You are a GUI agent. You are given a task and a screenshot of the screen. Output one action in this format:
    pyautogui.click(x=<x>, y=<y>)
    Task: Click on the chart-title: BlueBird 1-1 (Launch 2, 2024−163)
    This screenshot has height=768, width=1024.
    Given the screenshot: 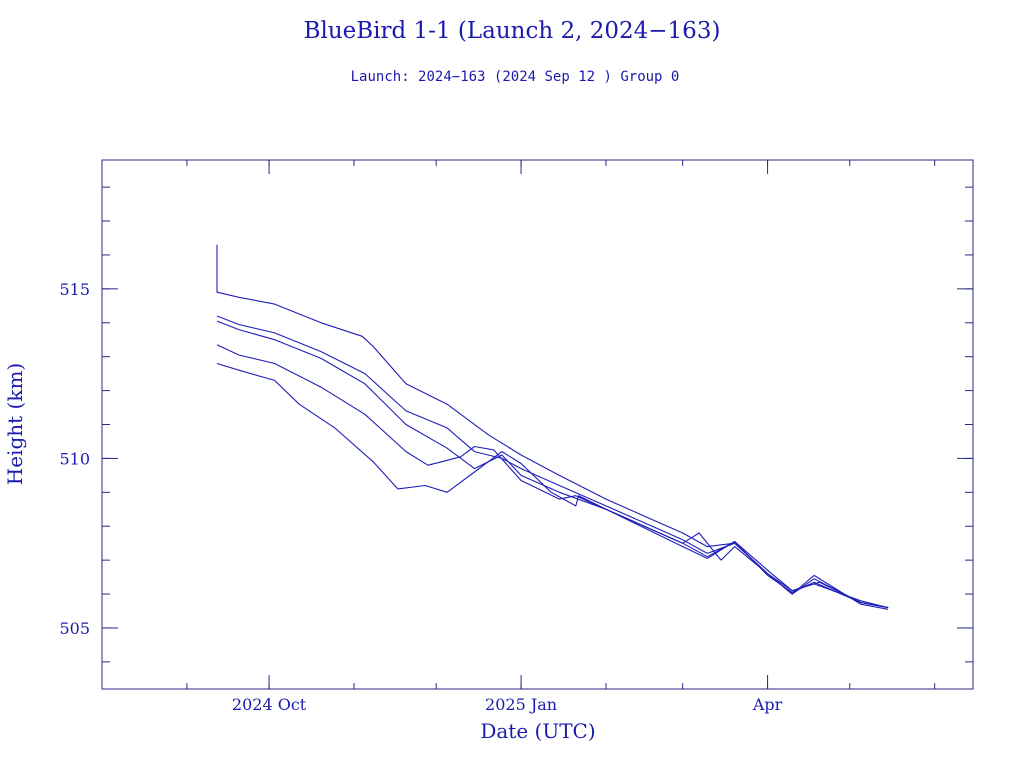 What is the action you would take?
    pyautogui.click(x=512, y=31)
    